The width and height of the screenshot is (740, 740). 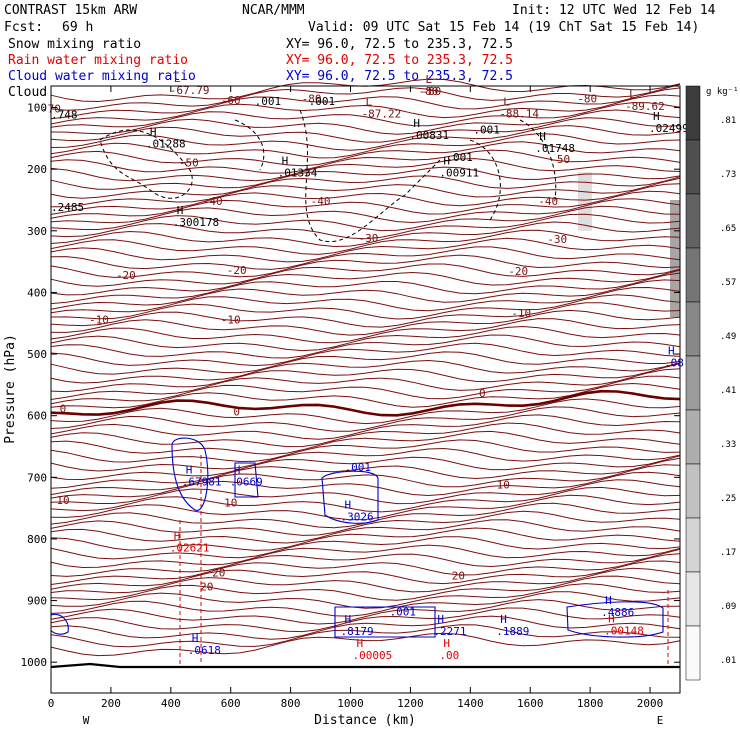 What do you see at coordinates (231, 319) in the screenshot?
I see `isotherm-label: -10` at bounding box center [231, 319].